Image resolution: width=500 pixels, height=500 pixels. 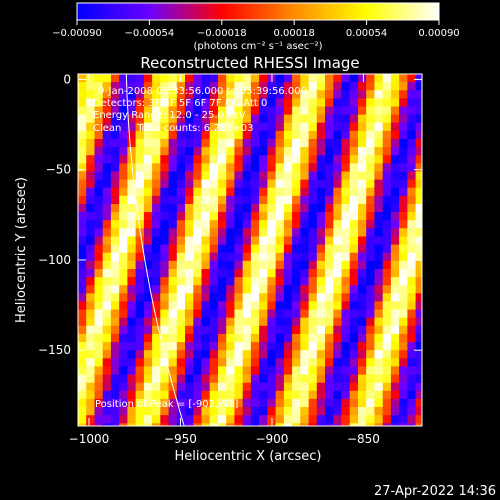 I want to click on colorbar-tick-label: −0.00054, so click(x=150, y=33).